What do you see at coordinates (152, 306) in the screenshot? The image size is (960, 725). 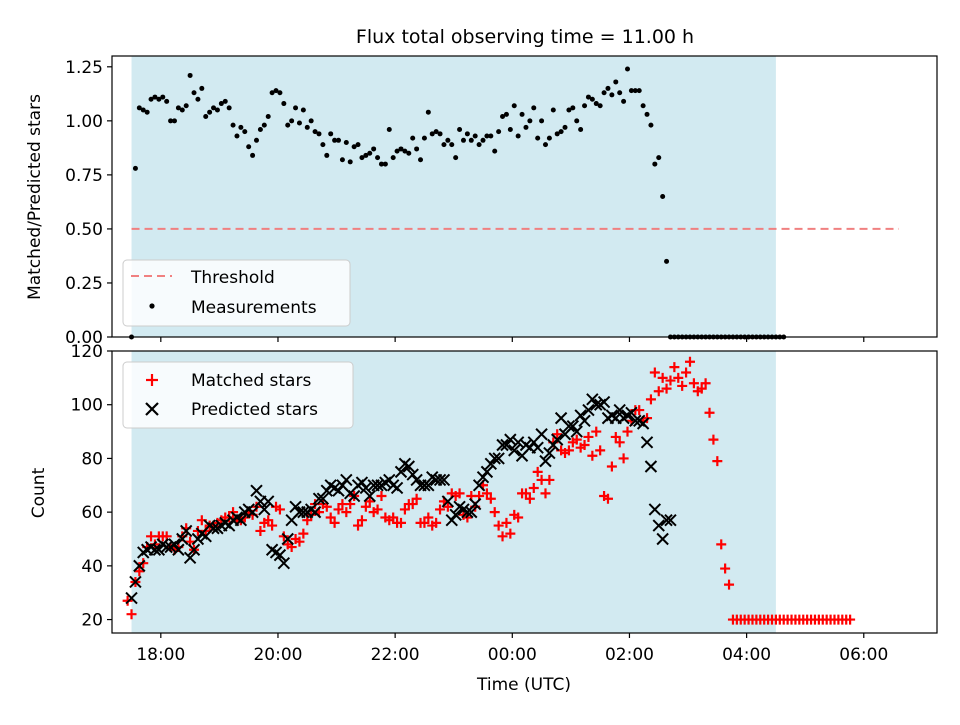 I see `legend-measurement-swatch` at bounding box center [152, 306].